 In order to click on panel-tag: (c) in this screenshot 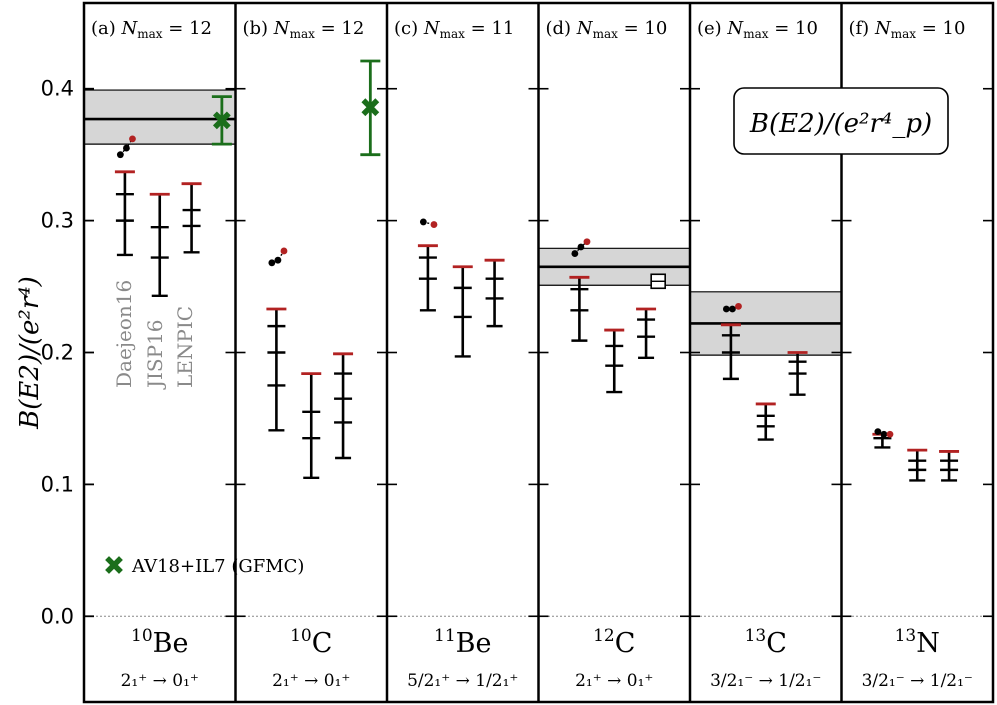, I will do `click(406, 28)`.